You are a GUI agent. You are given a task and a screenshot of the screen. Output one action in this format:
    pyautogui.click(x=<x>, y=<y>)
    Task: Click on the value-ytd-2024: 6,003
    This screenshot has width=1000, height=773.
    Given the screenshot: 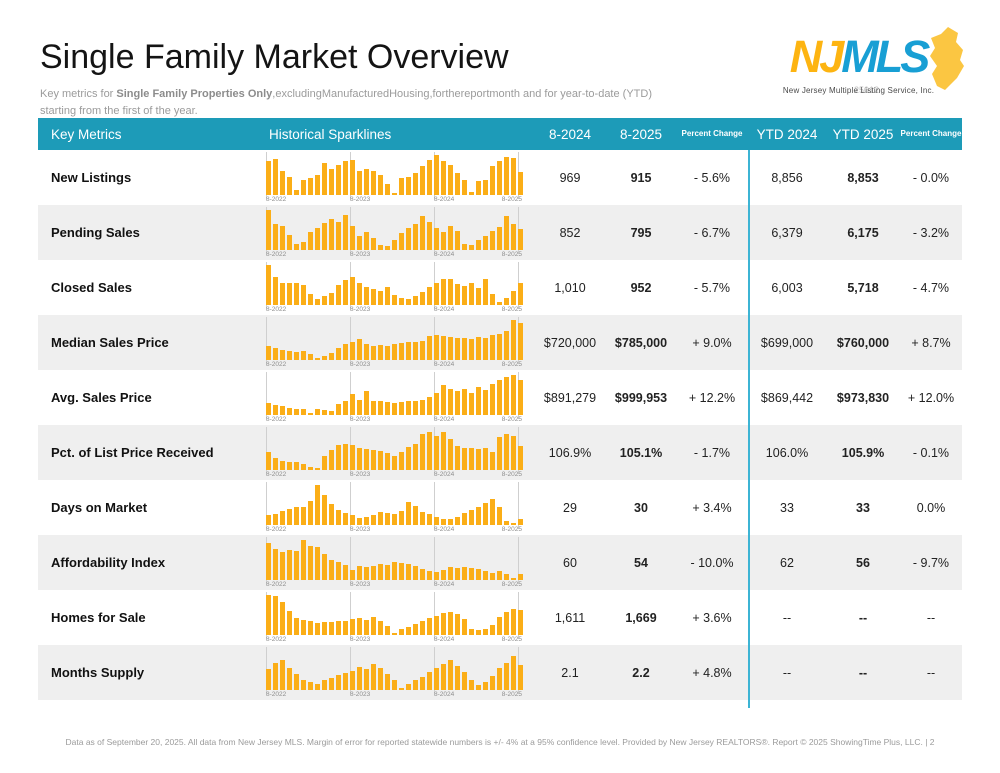 What is the action you would take?
    pyautogui.click(x=787, y=287)
    